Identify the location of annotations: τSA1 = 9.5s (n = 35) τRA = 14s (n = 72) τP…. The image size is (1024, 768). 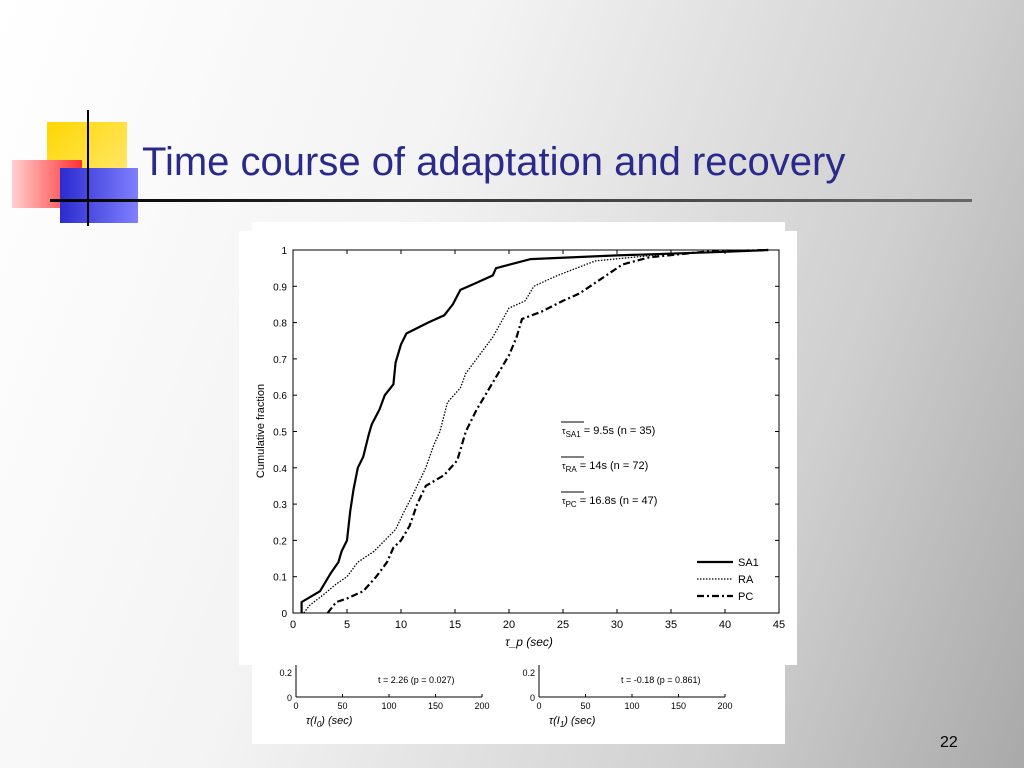
(609, 465).